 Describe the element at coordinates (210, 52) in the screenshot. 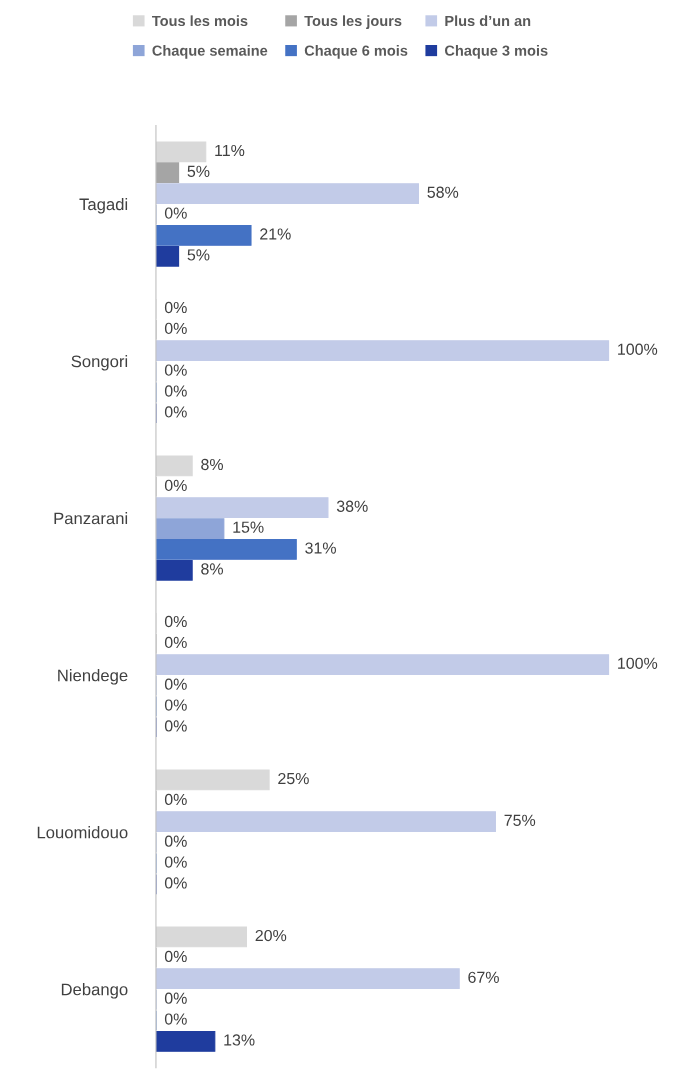

I see `legend-label: Chaque semaine` at that location.